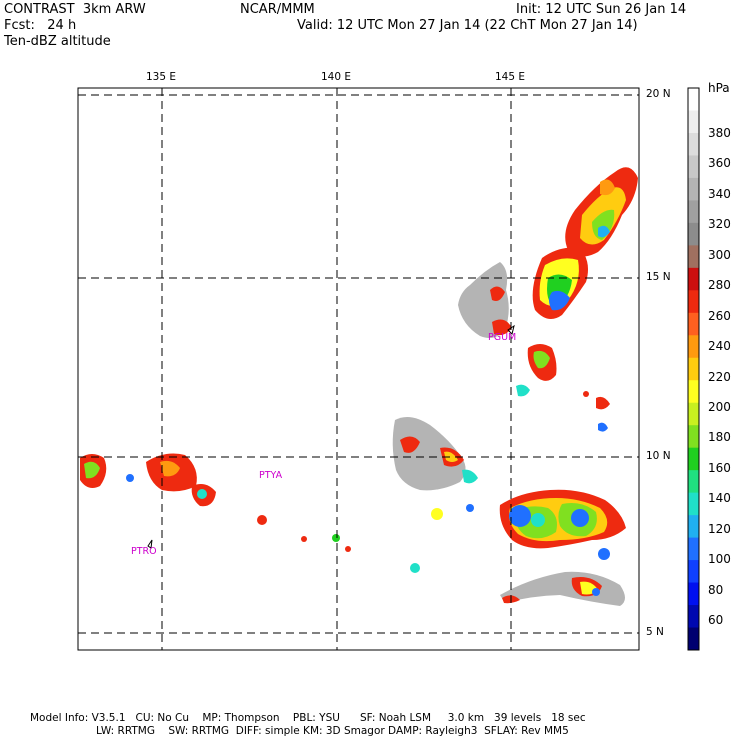 This screenshot has width=740, height=740. What do you see at coordinates (655, 632) in the screenshot?
I see `lat-label-5n: 5 N` at bounding box center [655, 632].